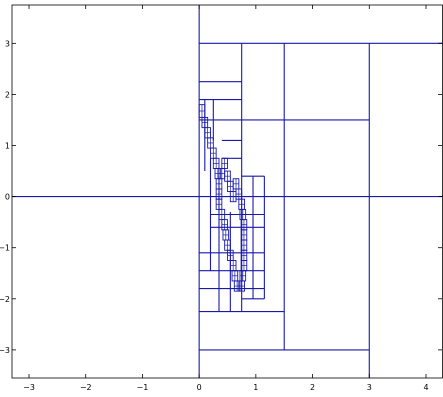  Describe the element at coordinates (255, 387) in the screenshot. I see `x-tick-label: 1` at that location.